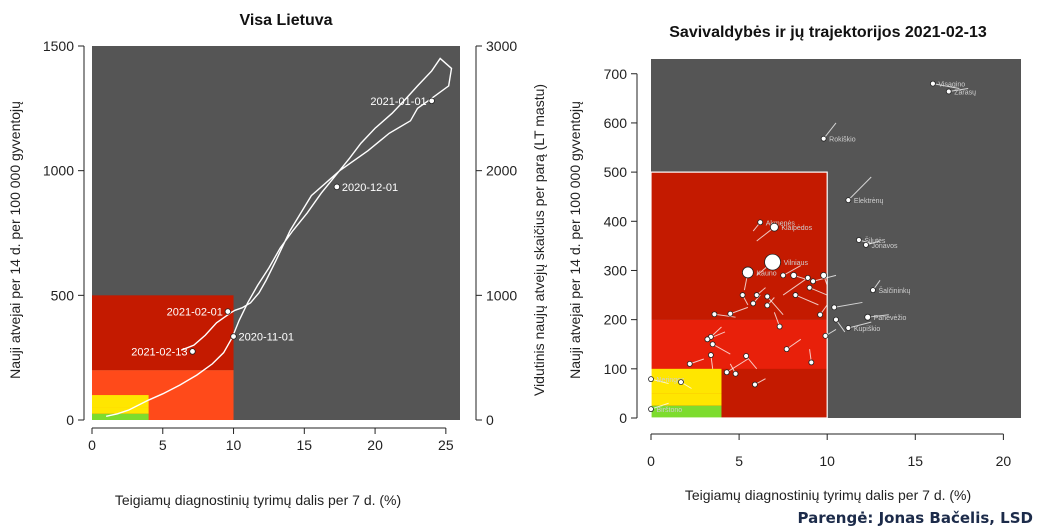  Describe the element at coordinates (266, 337) in the screenshot. I see `left-date-label: 2020-11-01` at that location.